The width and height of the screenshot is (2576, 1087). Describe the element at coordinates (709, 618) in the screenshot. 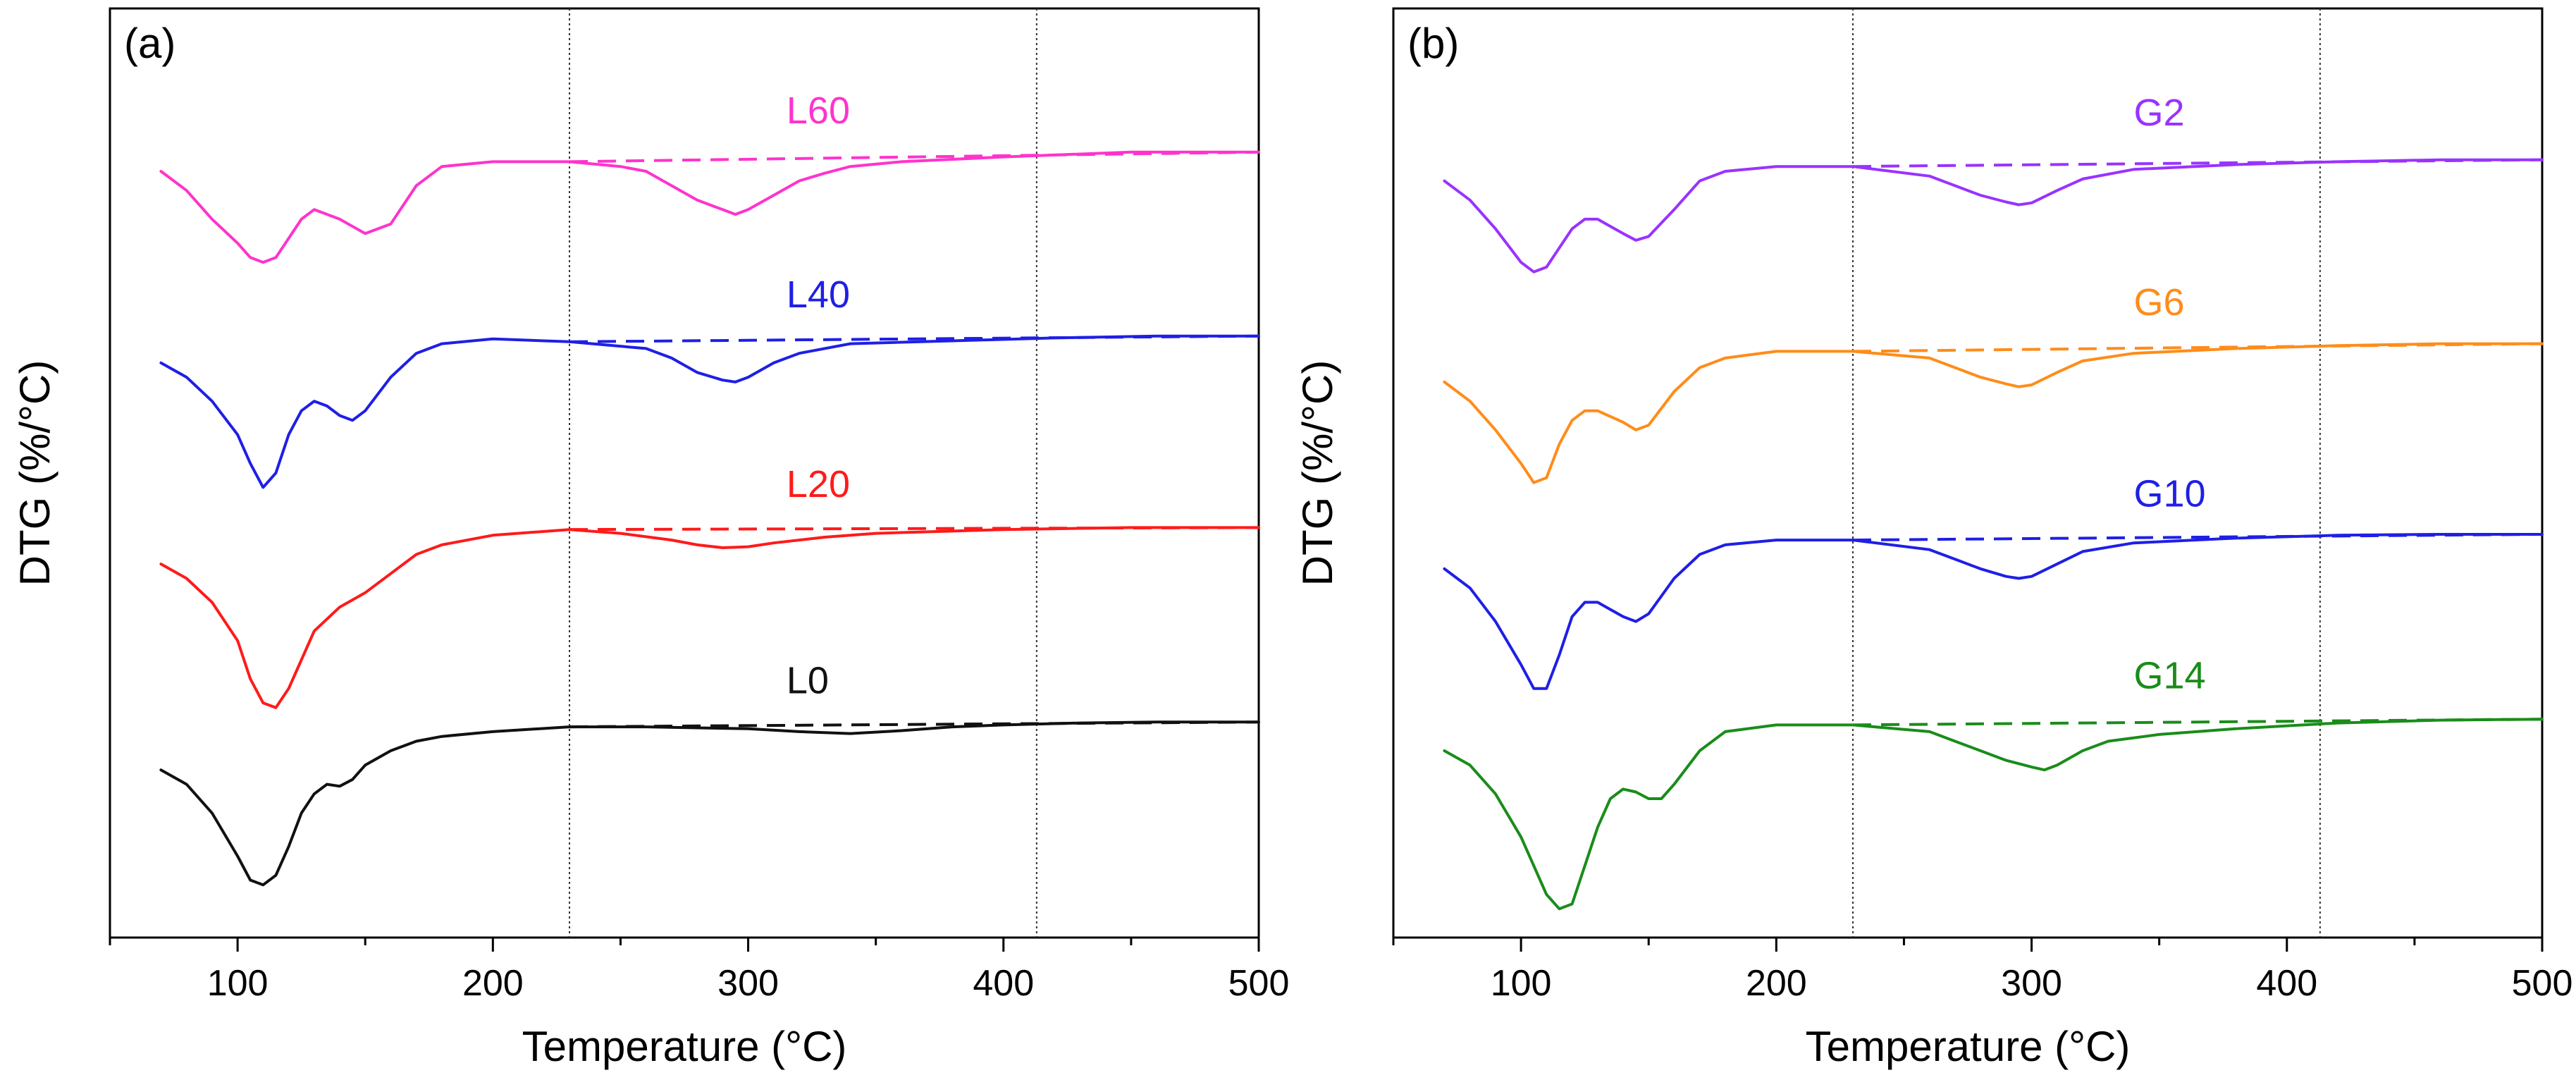

I see `series-l20-line` at that location.